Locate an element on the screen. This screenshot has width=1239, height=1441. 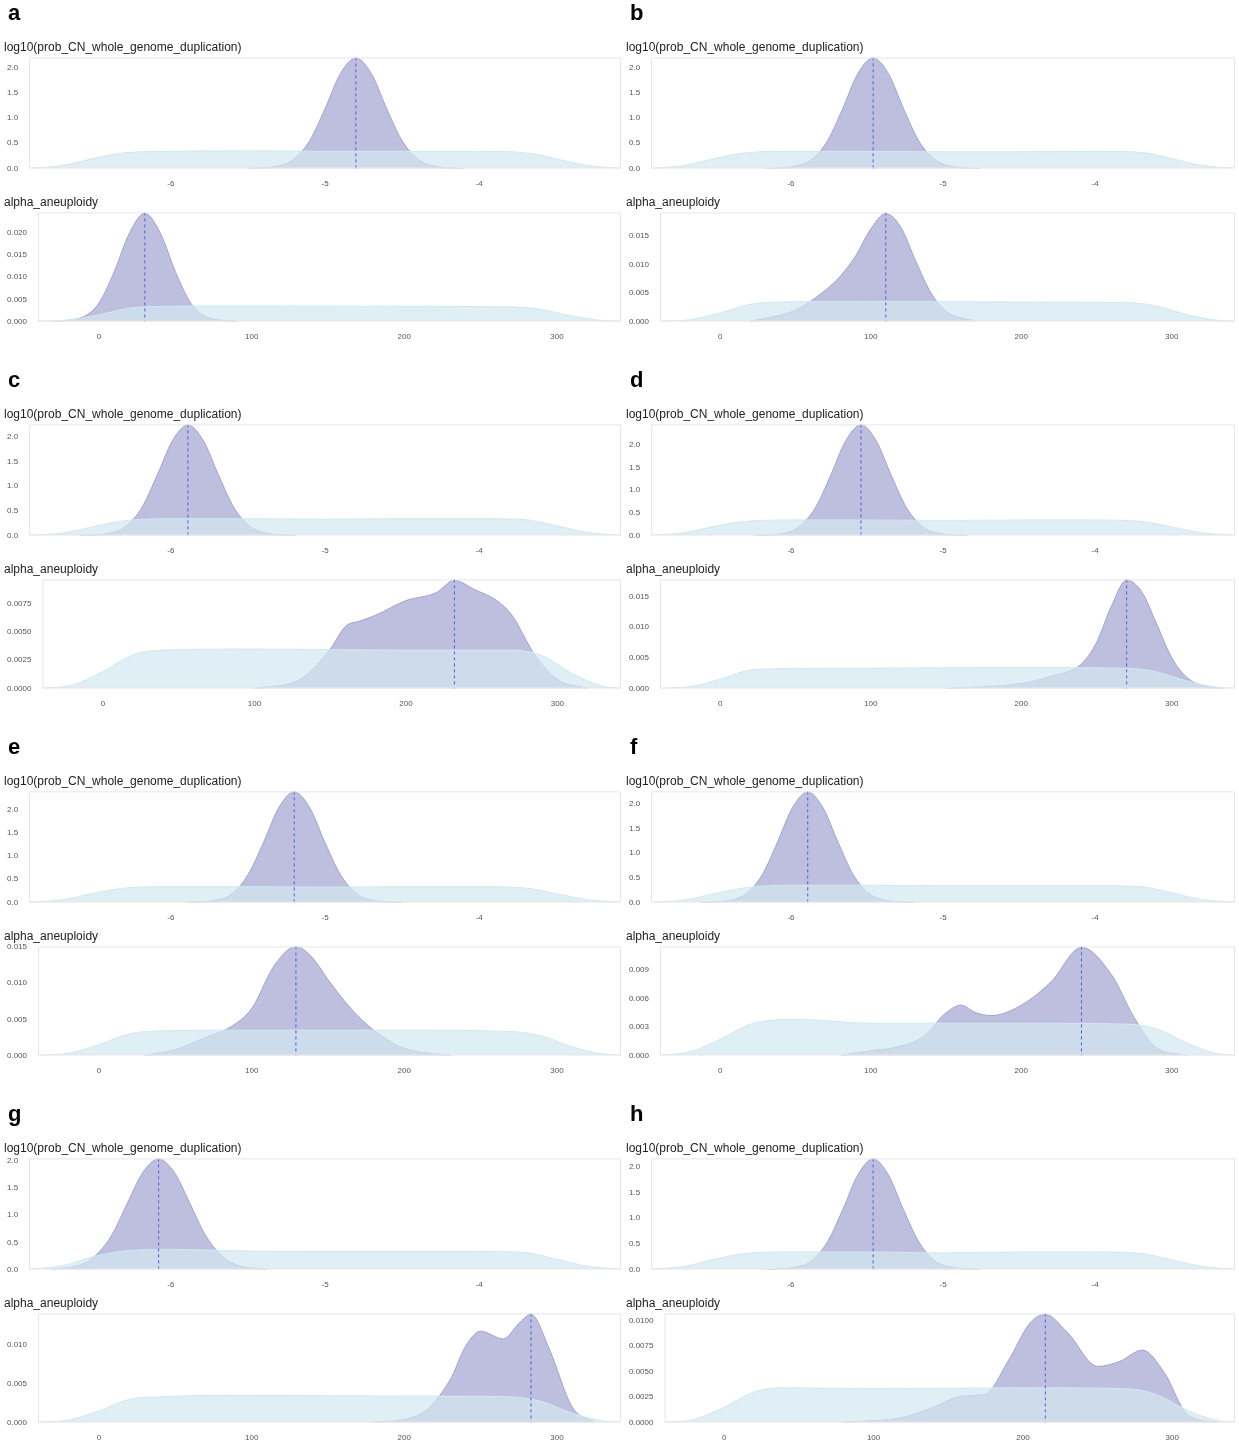
y-tick-label: 0.006 is located at coordinates (639, 998).